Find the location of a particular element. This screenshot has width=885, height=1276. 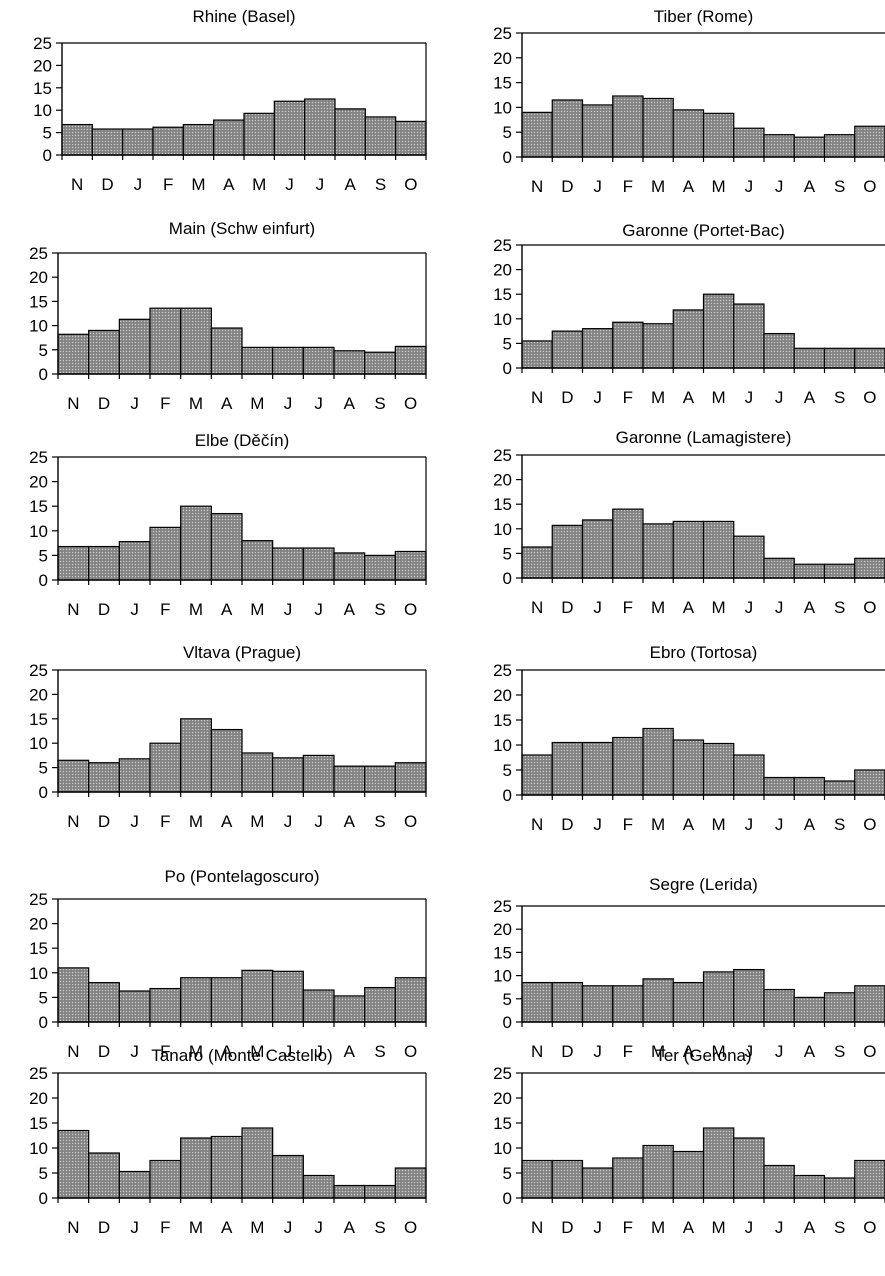

chart-title: Garonne (Lamagistere) is located at coordinates (704, 437).